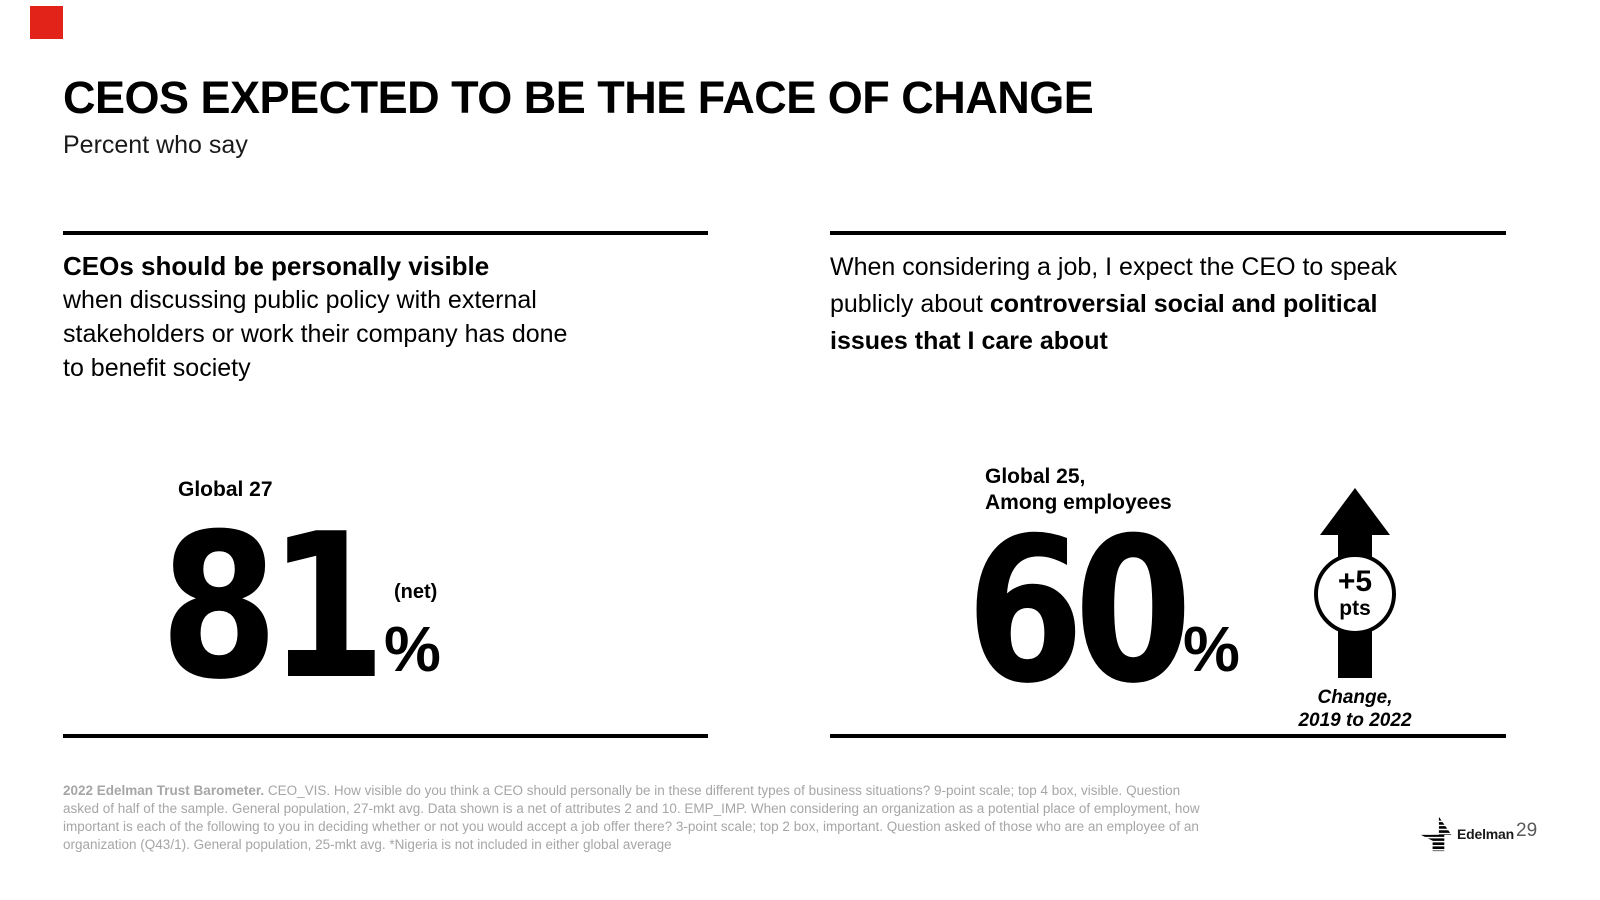  Describe the element at coordinates (1168, 233) in the screenshot. I see `right-panel-top-rule` at that location.